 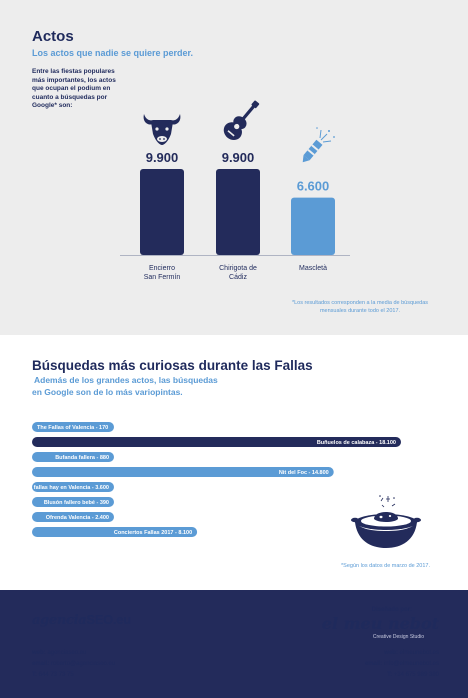 I want to click on category-label: Encierro, so click(x=162, y=268).